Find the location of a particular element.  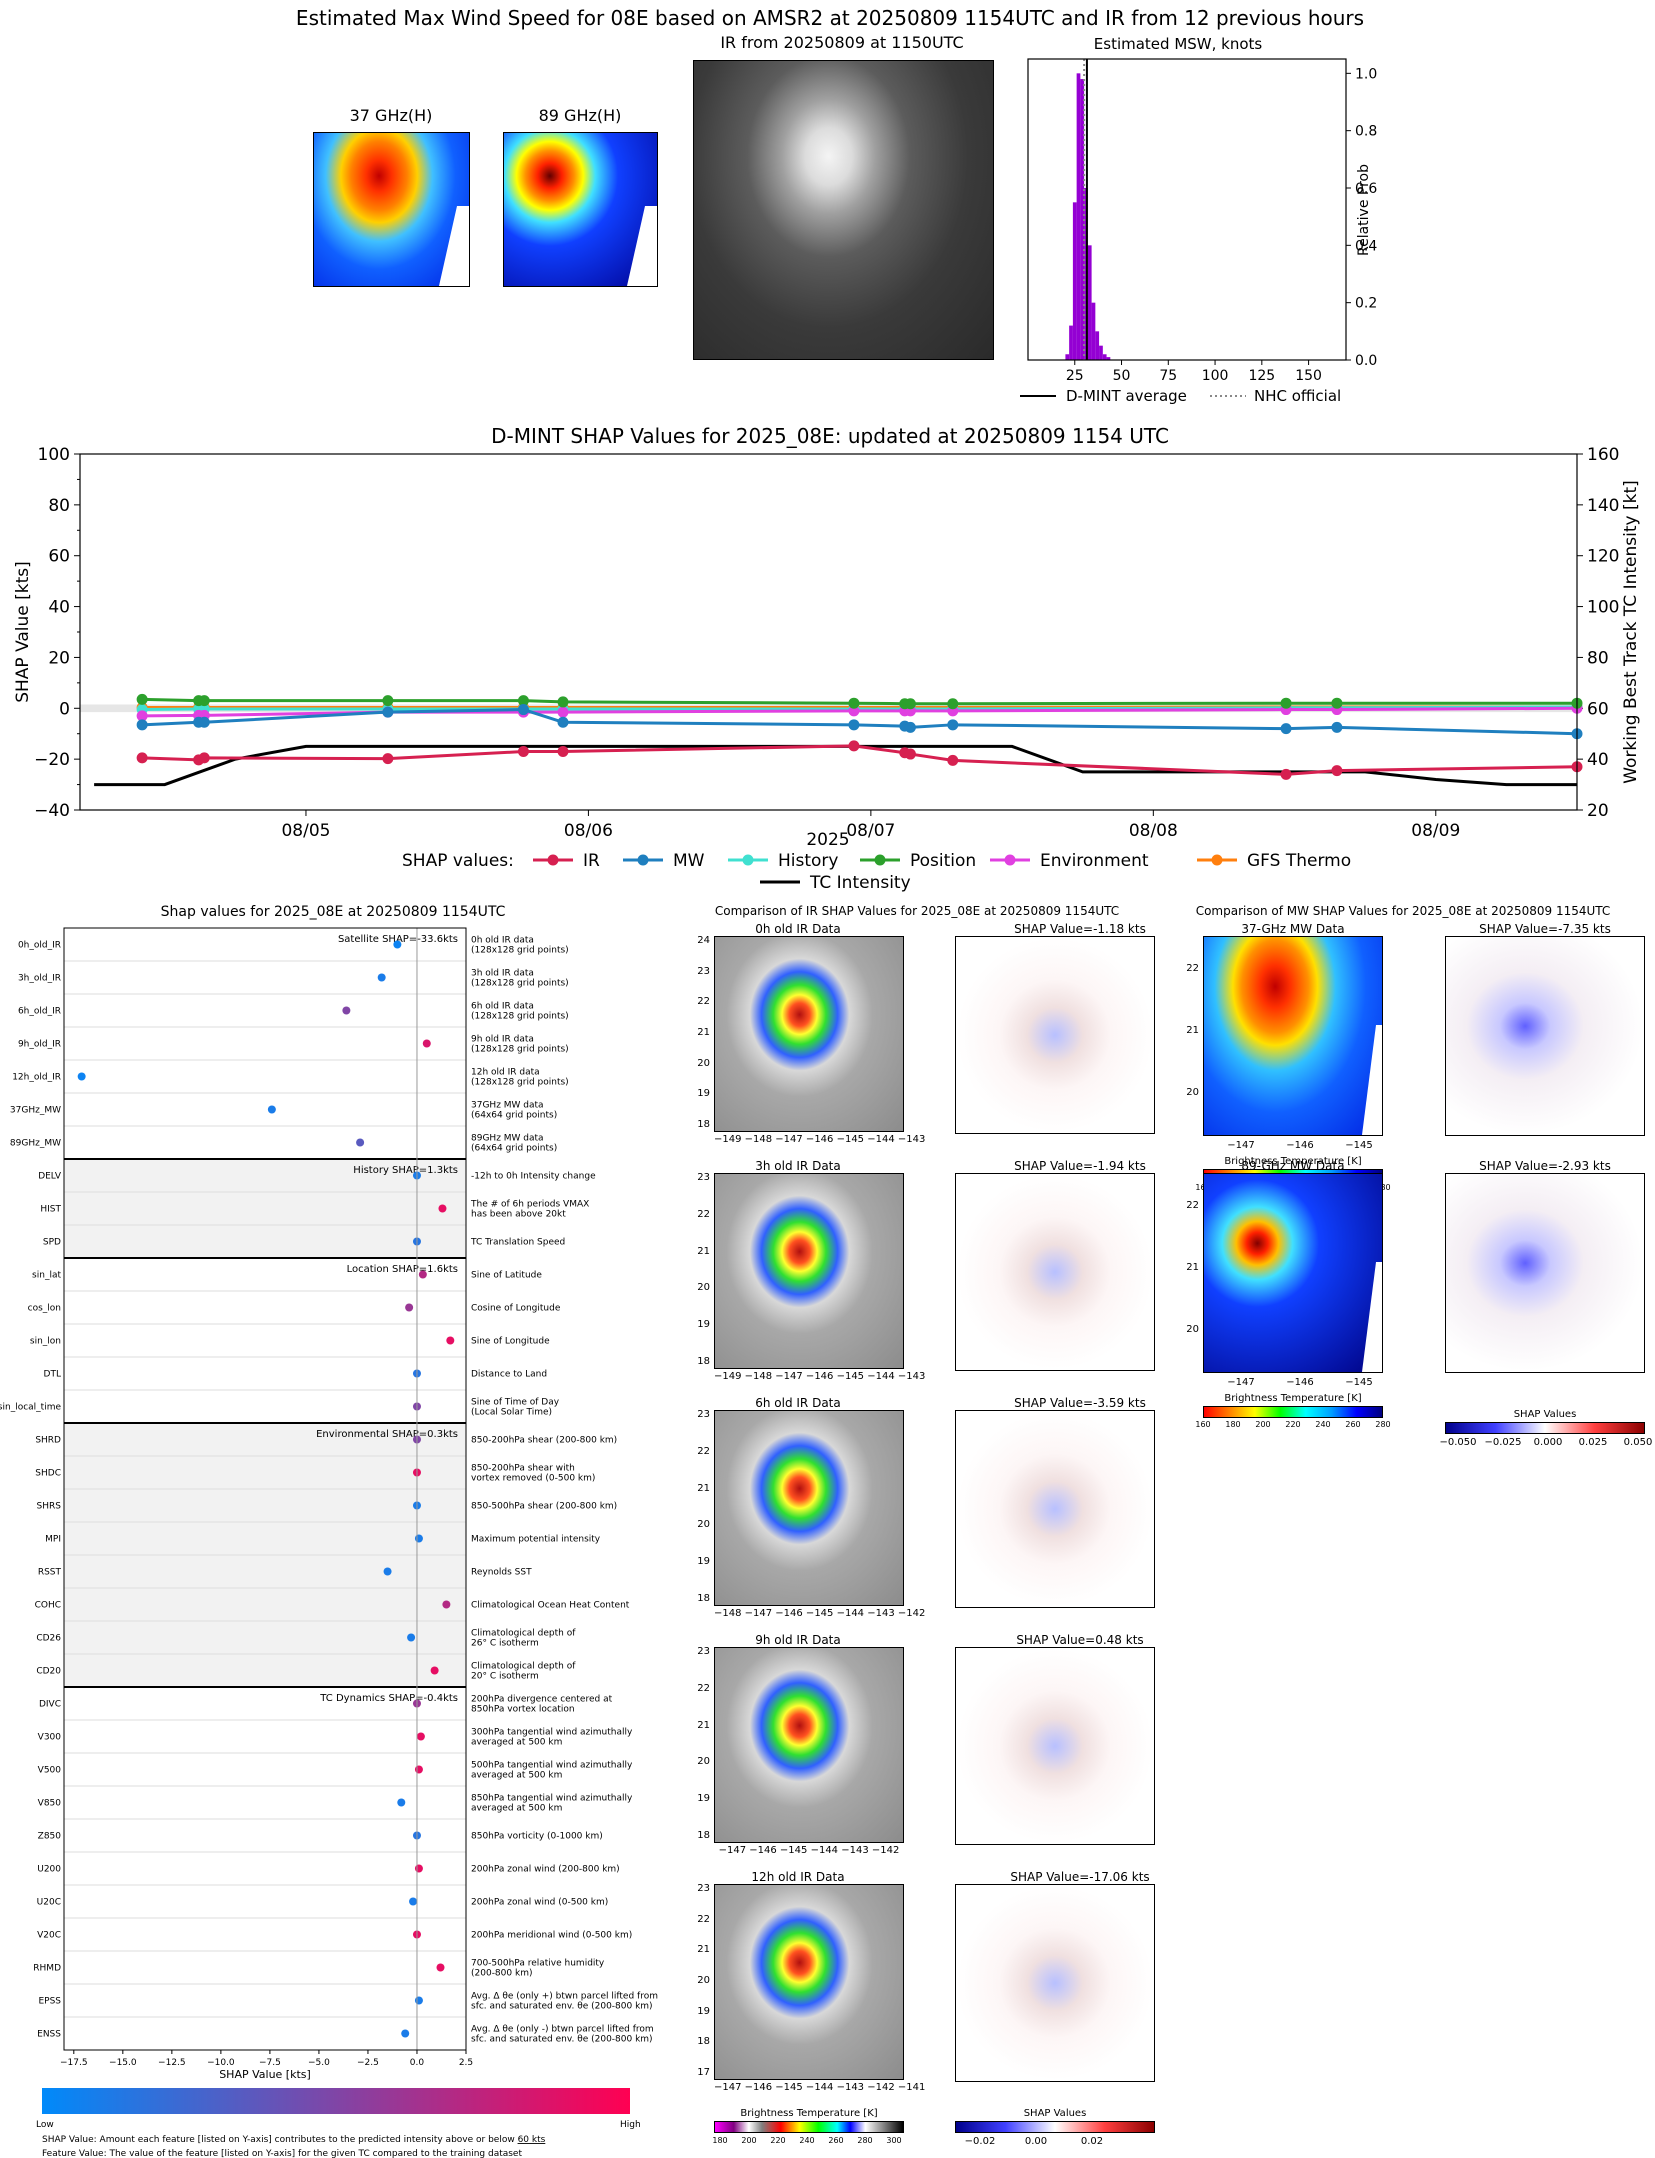

feature-label: 12h_old_IR is located at coordinates (36, 1078).